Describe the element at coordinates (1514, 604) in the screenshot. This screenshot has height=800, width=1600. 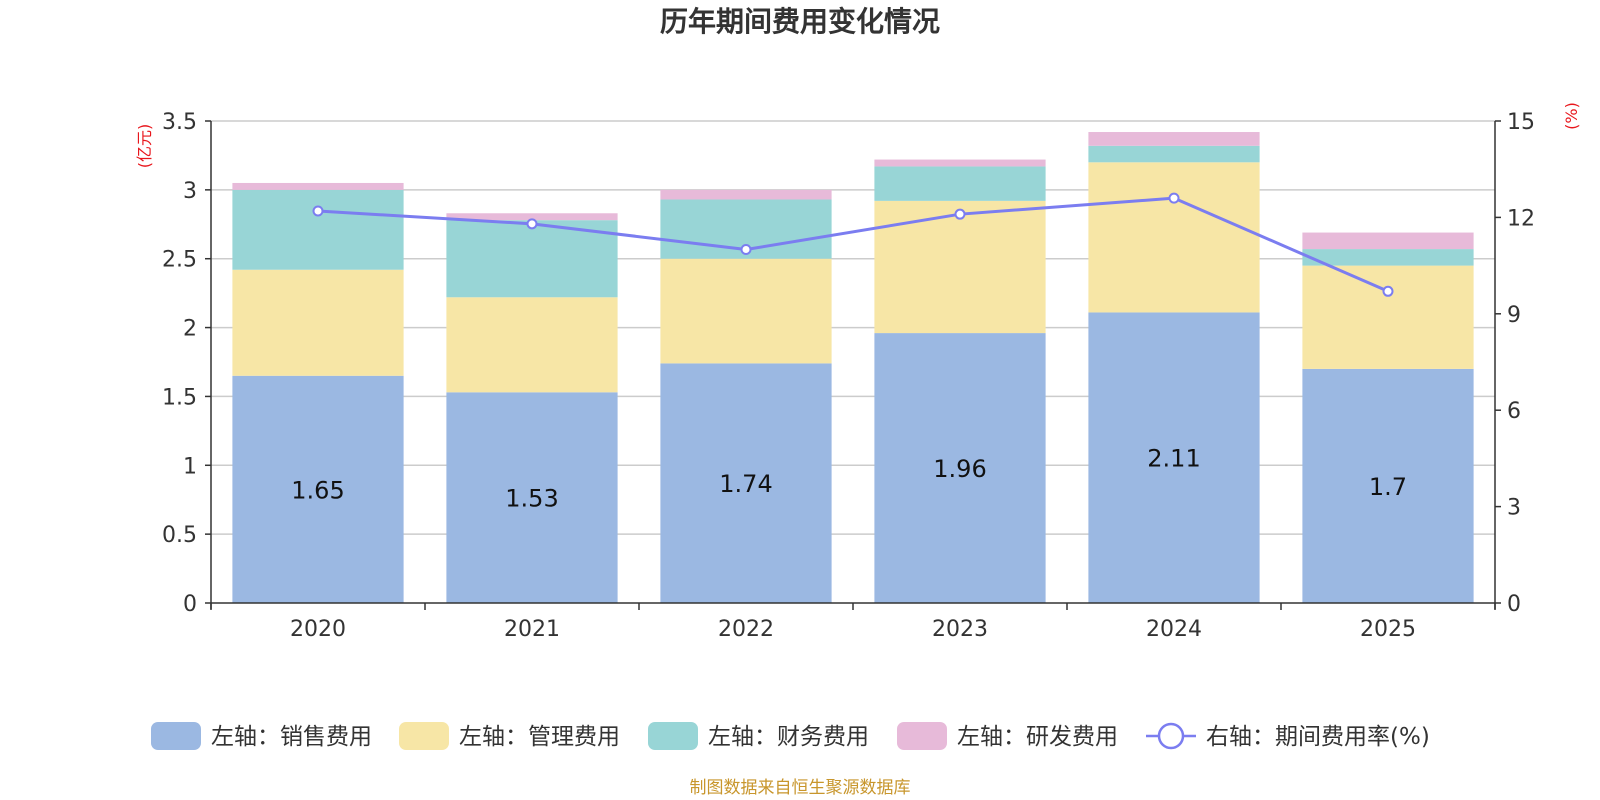
I see `right-axis-tick-label: 0` at that location.